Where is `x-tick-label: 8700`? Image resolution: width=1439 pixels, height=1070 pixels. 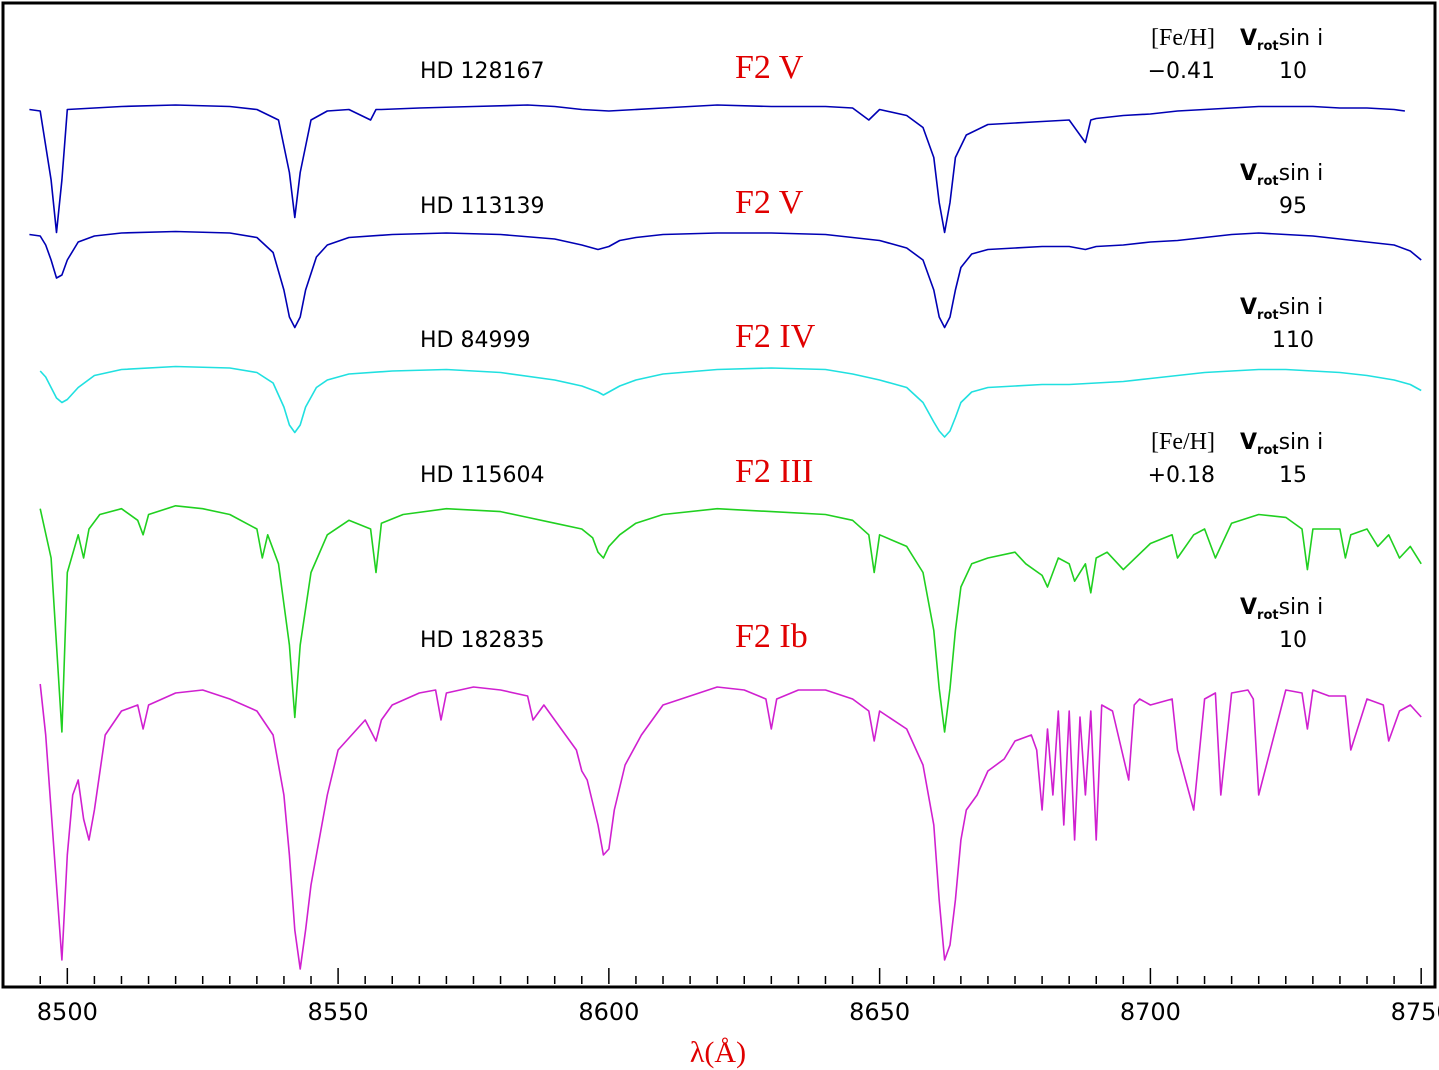
x-tick-label: 8700 is located at coordinates (1150, 1012).